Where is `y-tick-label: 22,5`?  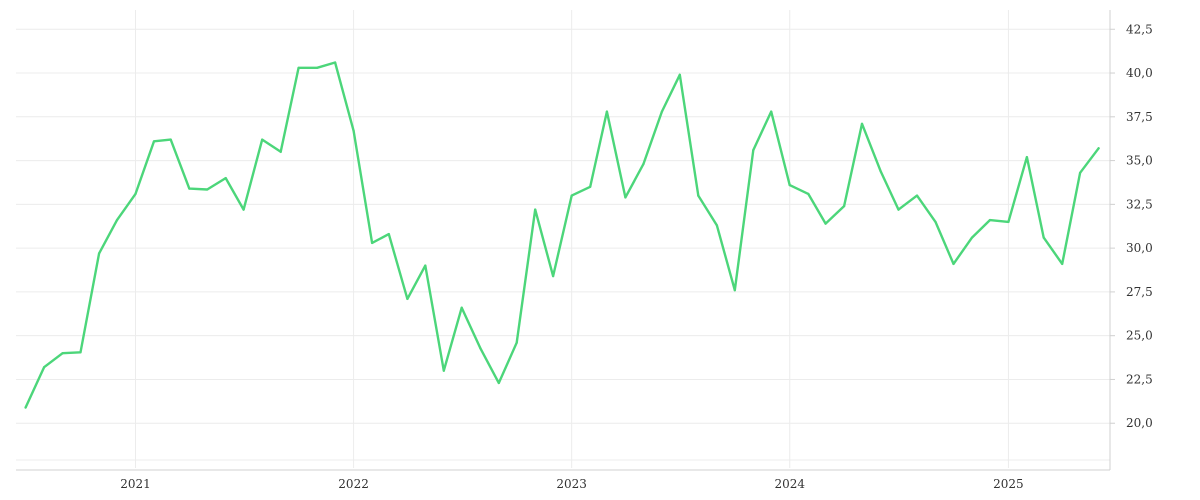 y-tick-label: 22,5 is located at coordinates (1139, 379).